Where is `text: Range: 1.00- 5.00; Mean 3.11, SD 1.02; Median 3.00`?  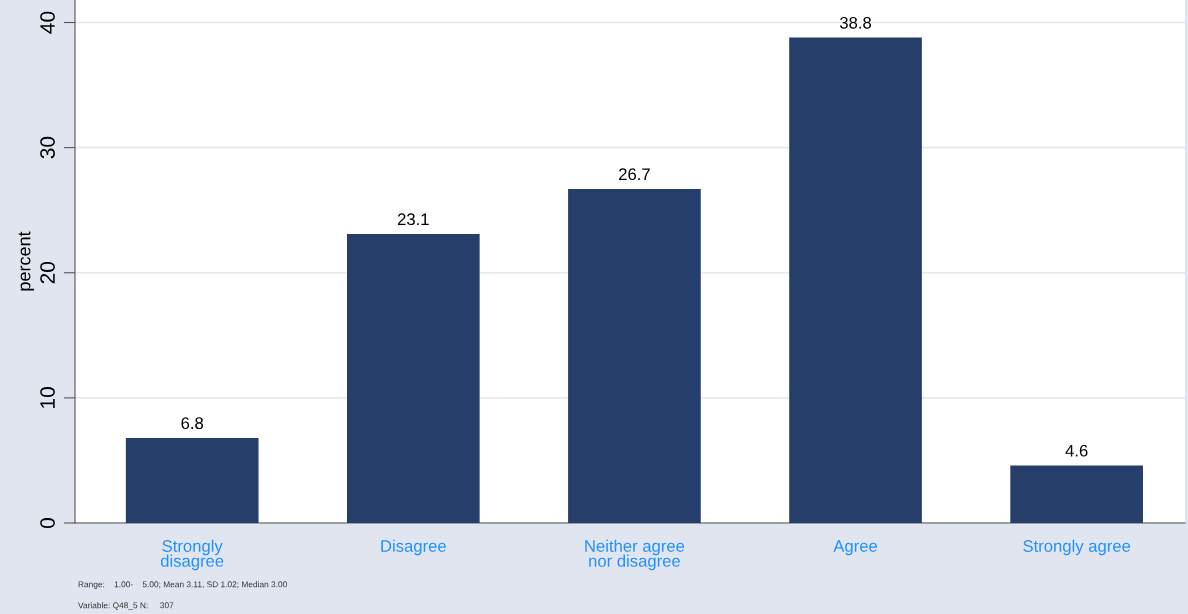 text: Range: 1.00- 5.00; Mean 3.11, SD 1.02; Median 3.00 is located at coordinates (182, 585).